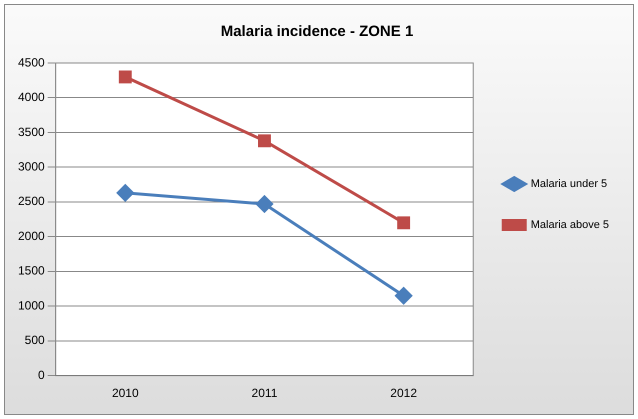 This screenshot has height=419, width=638. Describe the element at coordinates (42, 375) in the screenshot. I see `y-tick-label: 0` at that location.